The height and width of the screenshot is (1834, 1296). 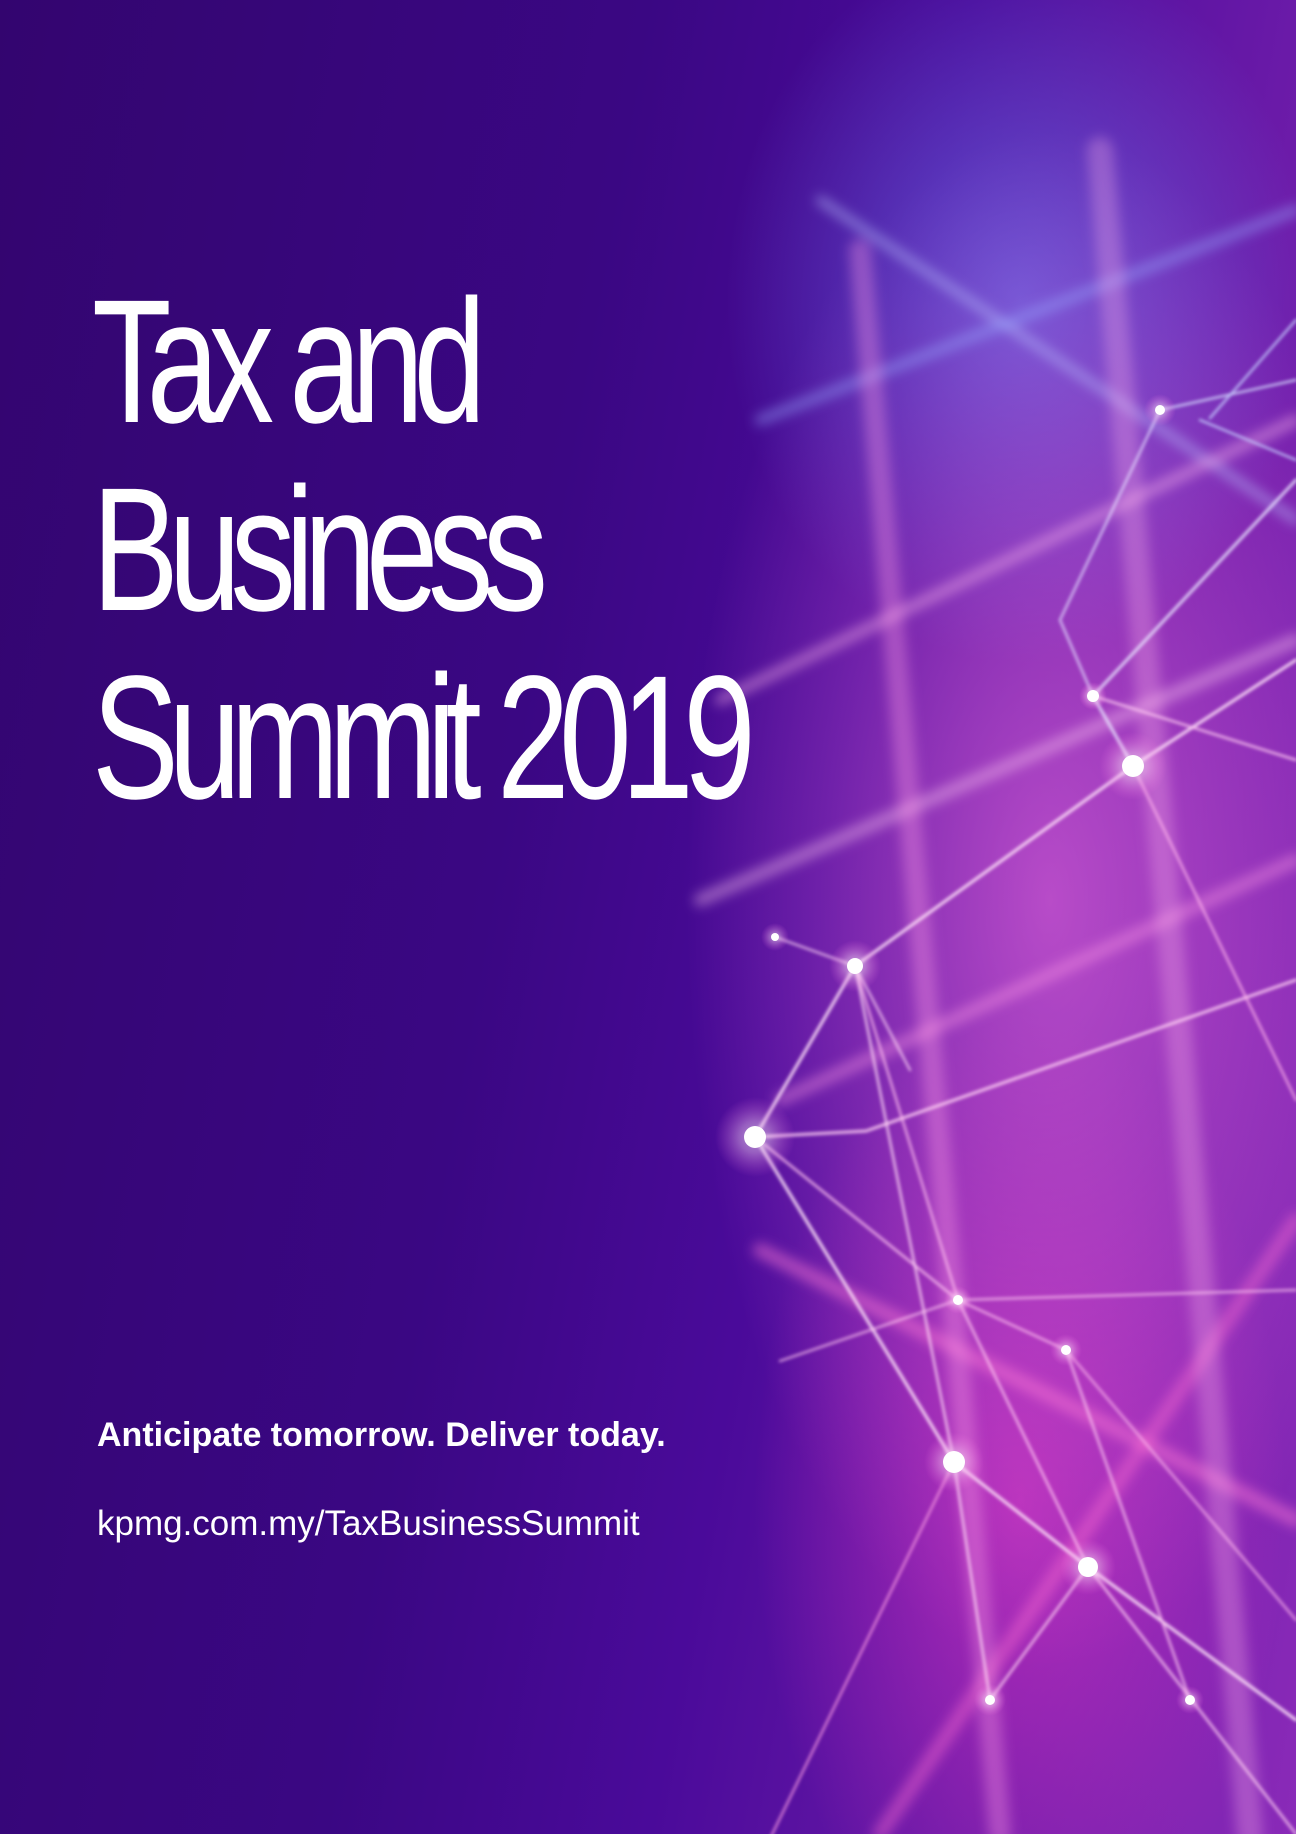 What do you see at coordinates (368, 1523) in the screenshot?
I see `summit-url-link: kpmg.com.my/TaxBusinessSummit` at bounding box center [368, 1523].